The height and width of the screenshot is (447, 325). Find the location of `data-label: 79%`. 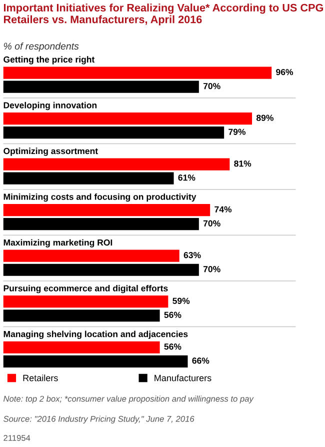

data-label: 79% is located at coordinates (237, 131).